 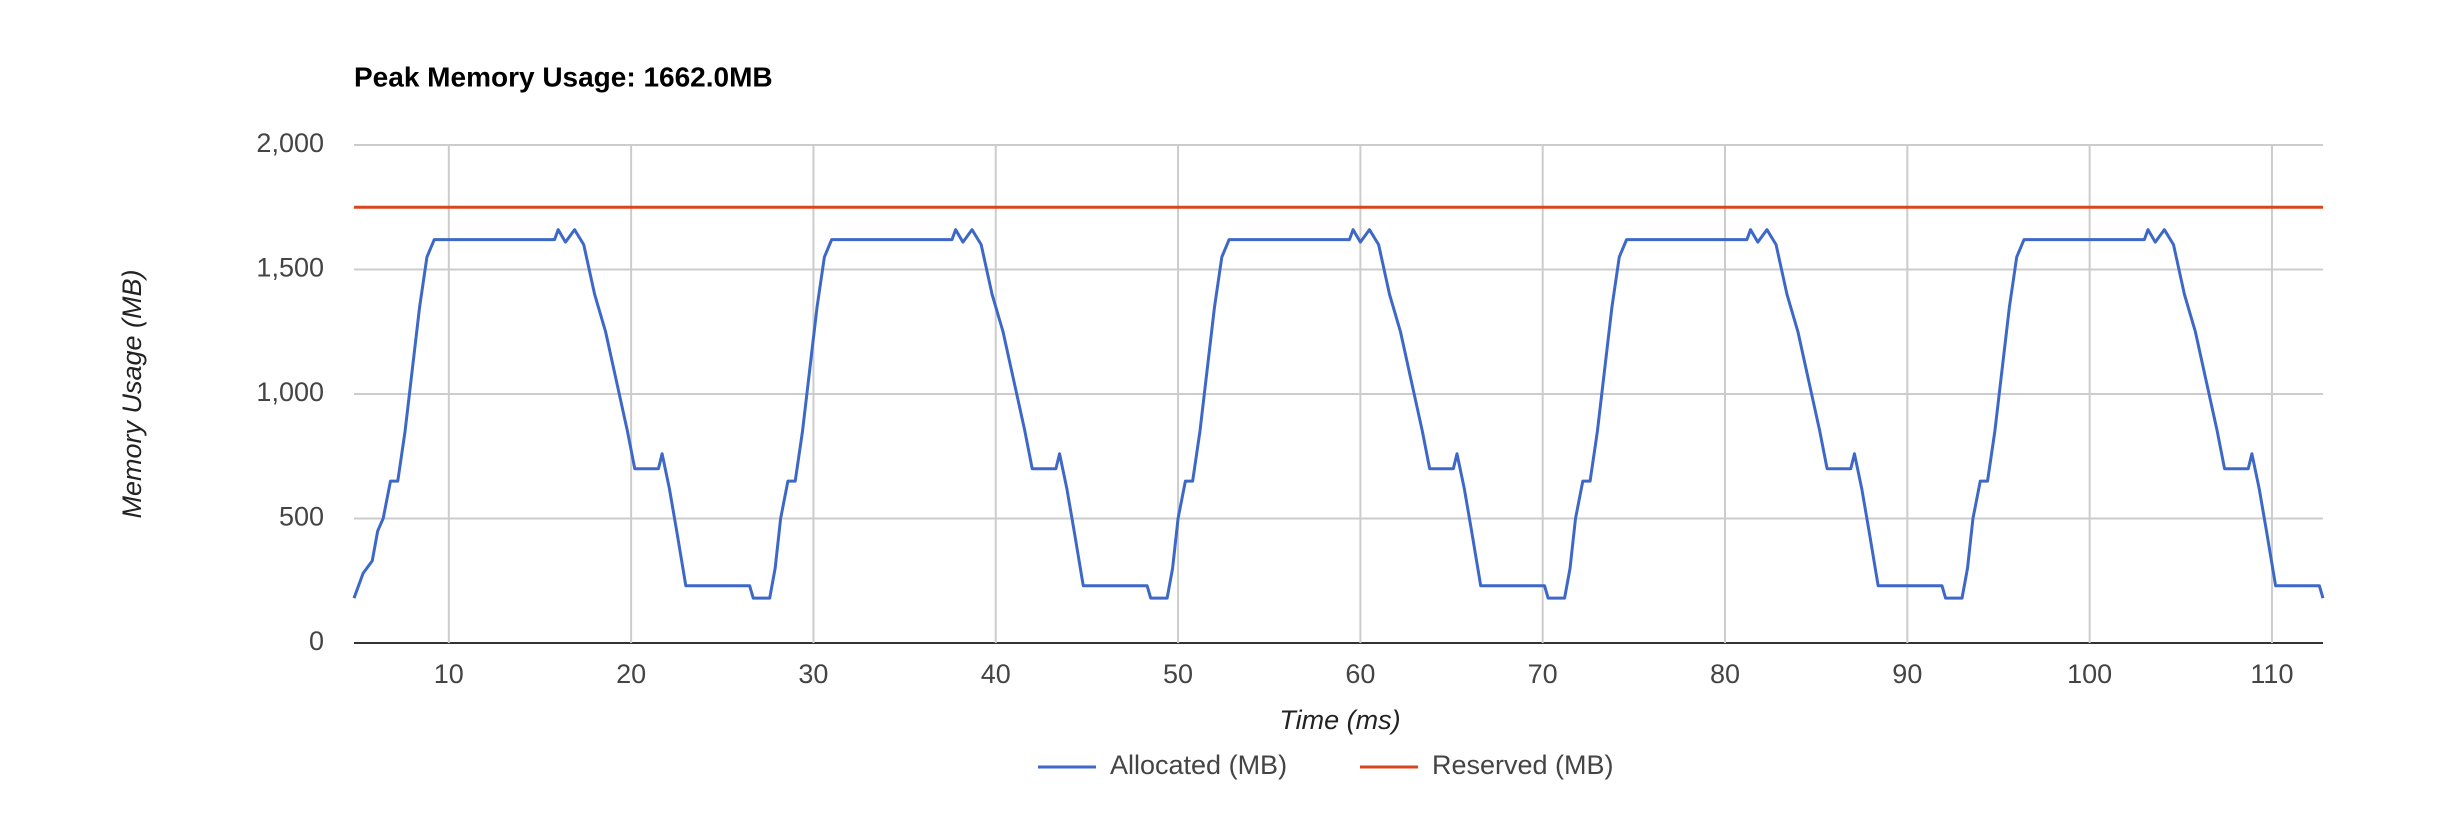 I want to click on x-tick-label: 90, so click(x=1907, y=674).